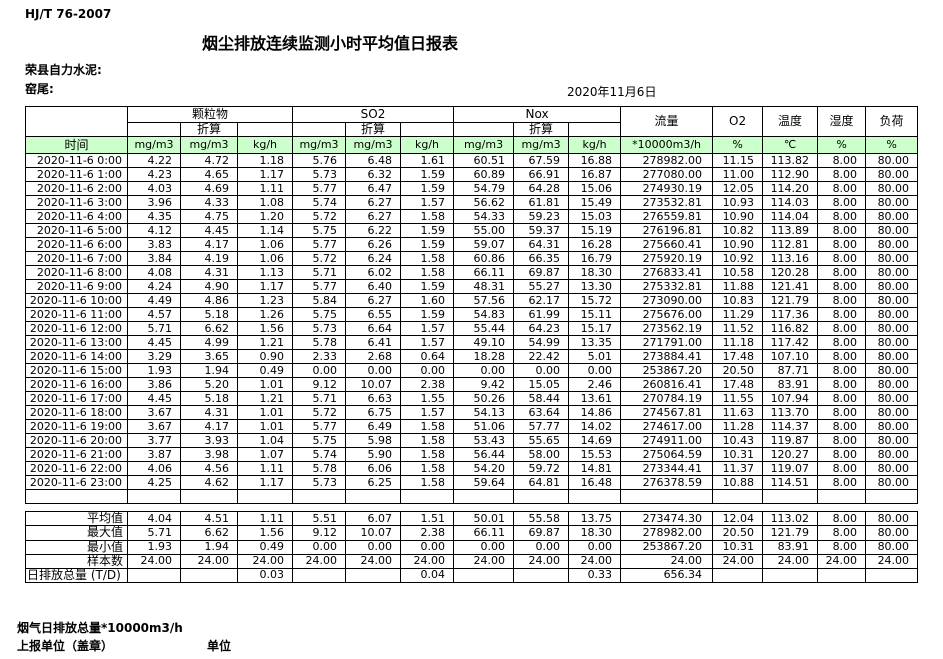  I want to click on value-cell: 14.86, so click(595, 413).